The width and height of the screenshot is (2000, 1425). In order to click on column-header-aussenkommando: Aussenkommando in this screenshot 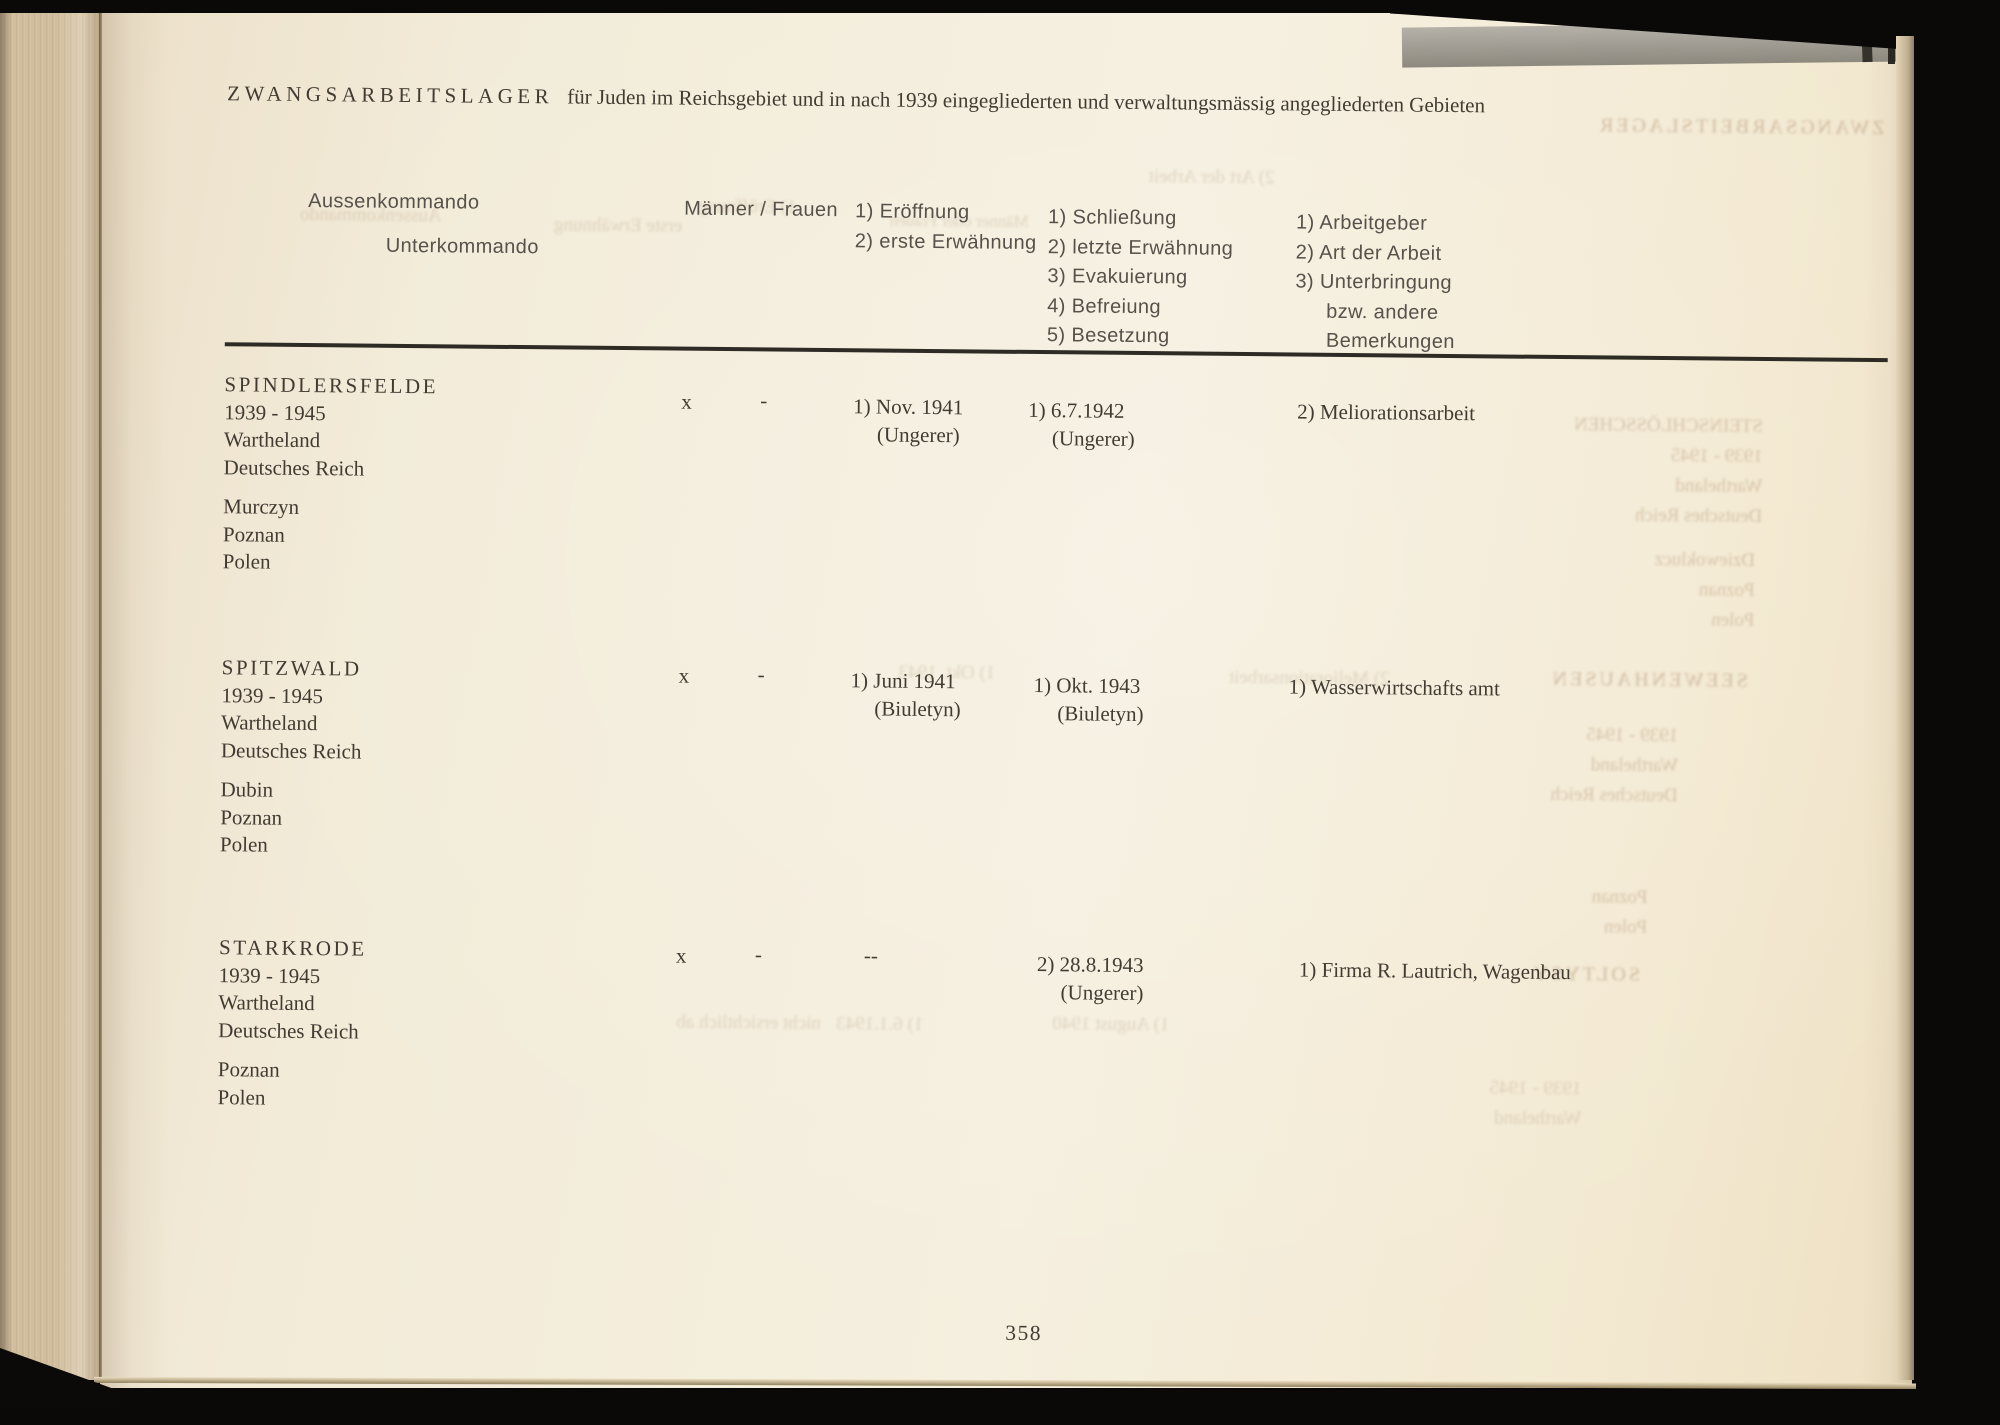, I will do `click(394, 202)`.